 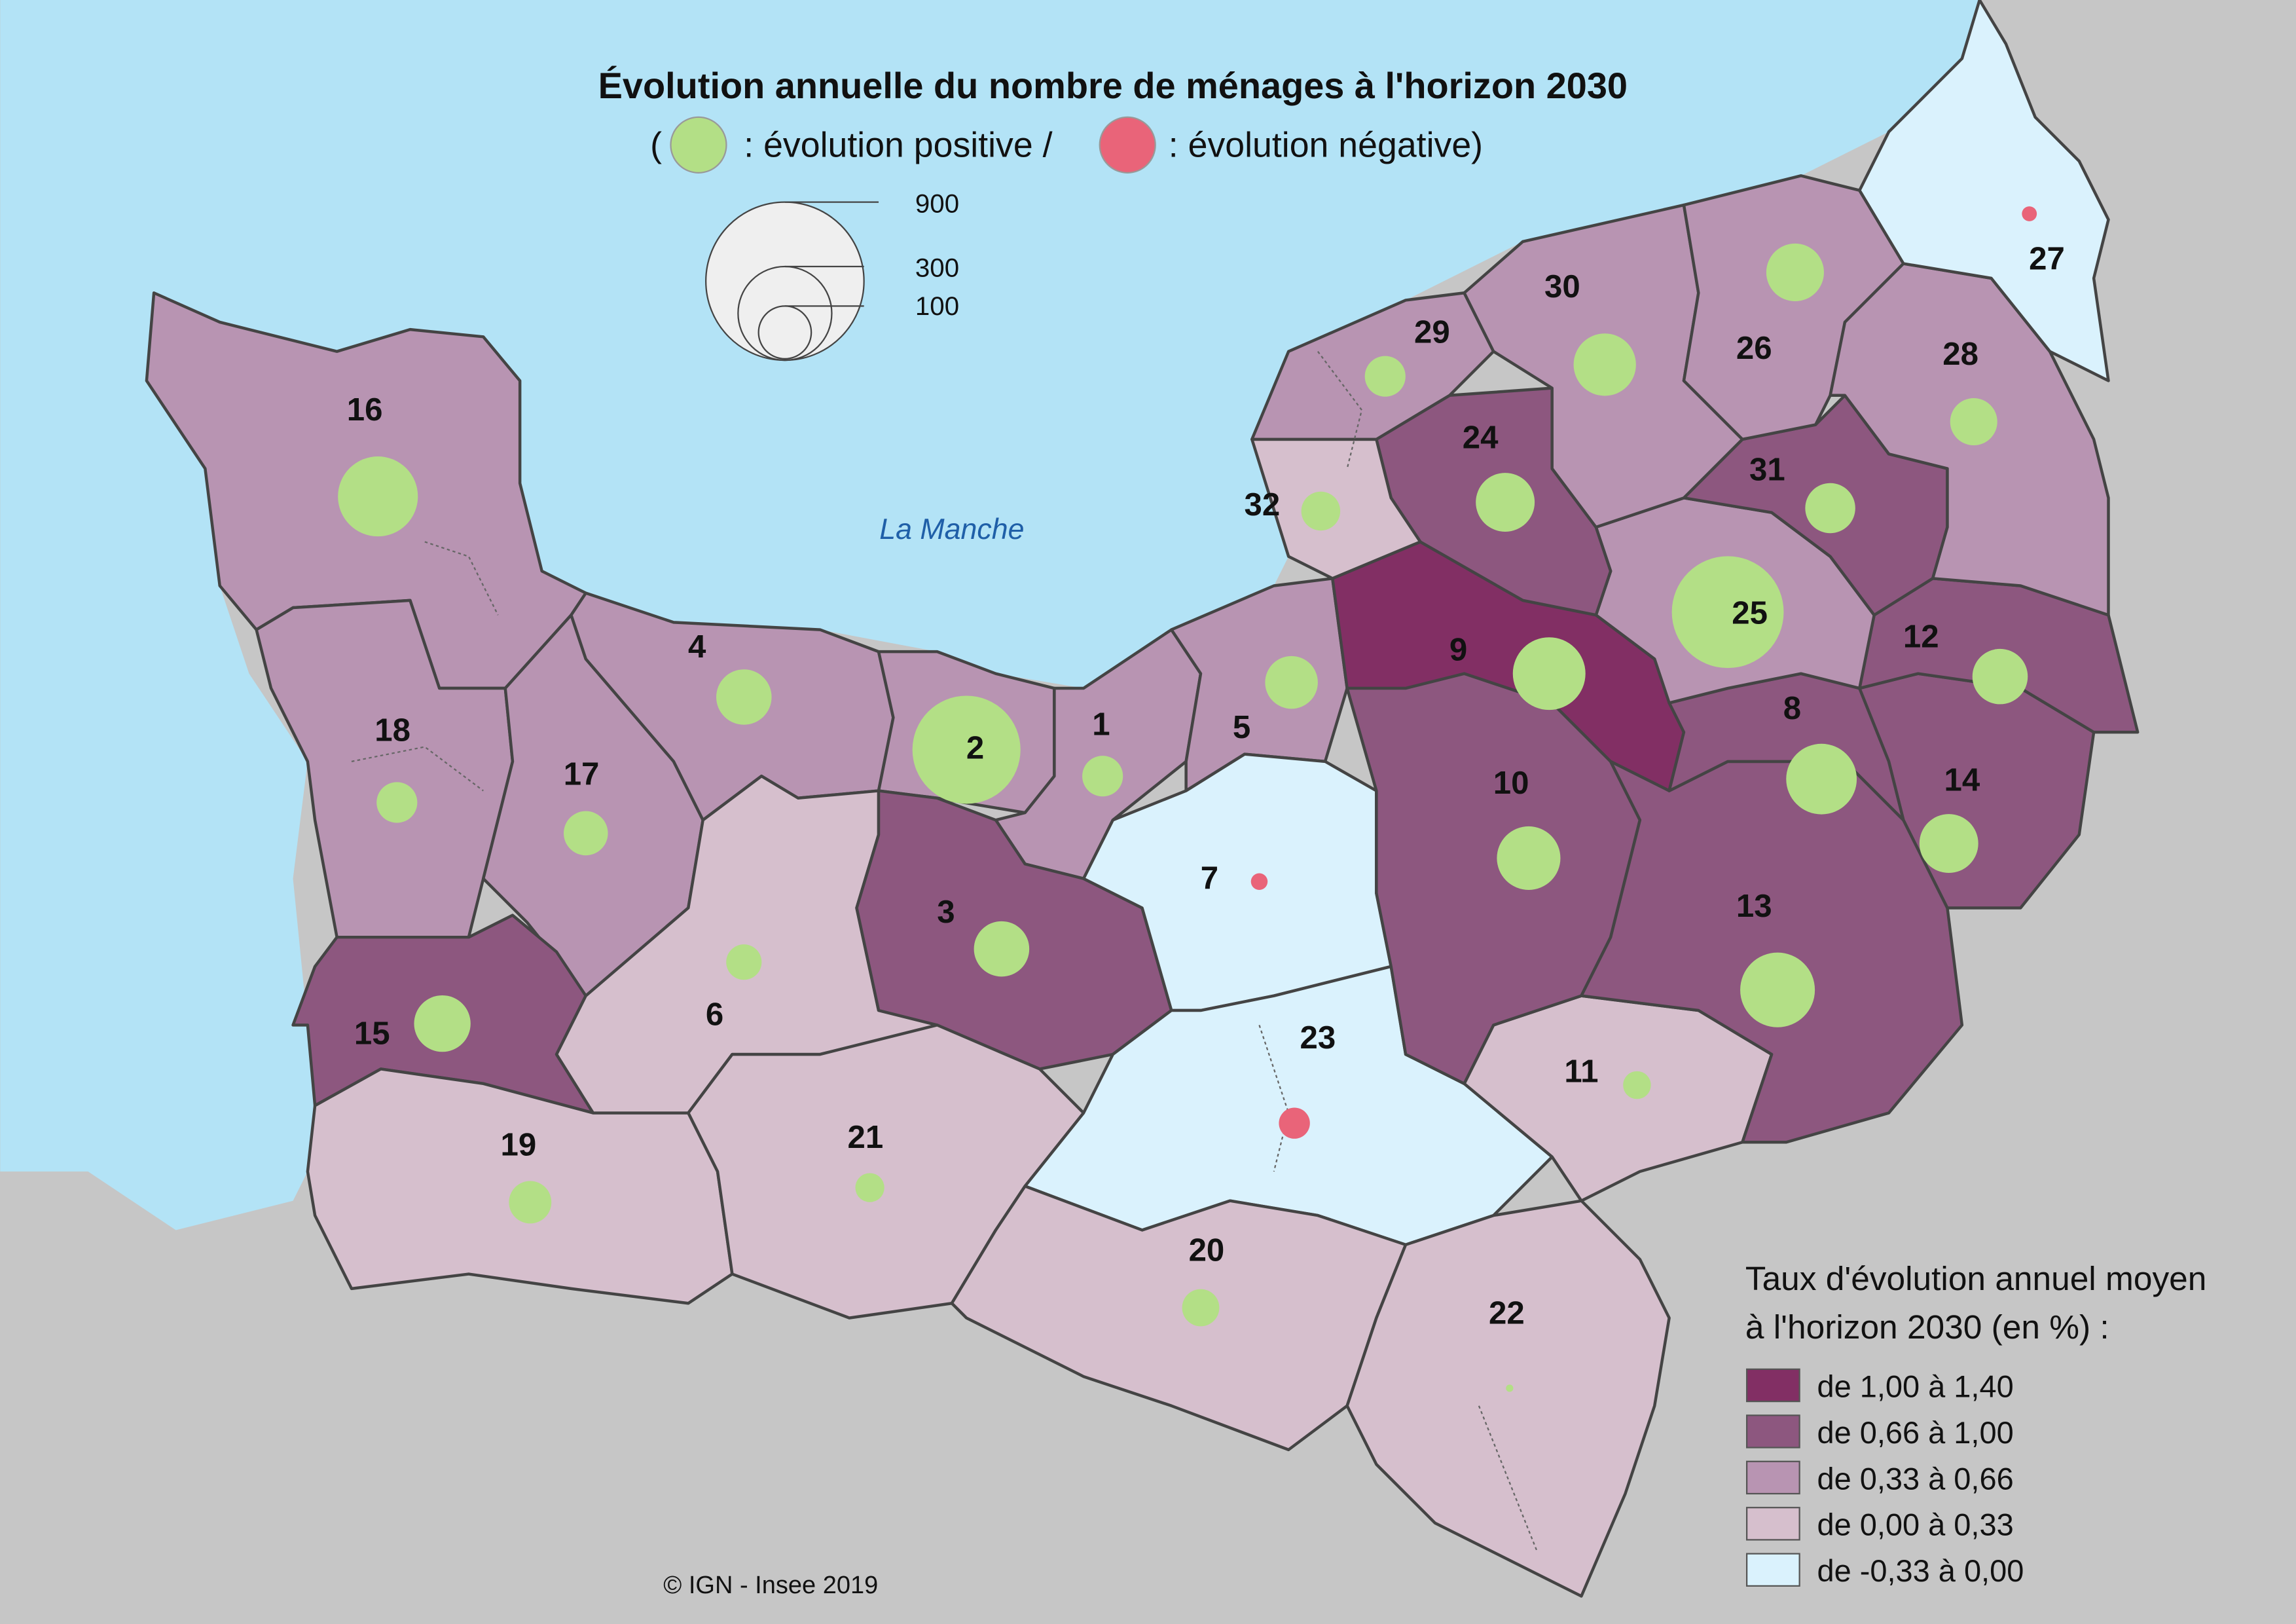 I want to click on label-zone-1: 1, so click(x=1101, y=725).